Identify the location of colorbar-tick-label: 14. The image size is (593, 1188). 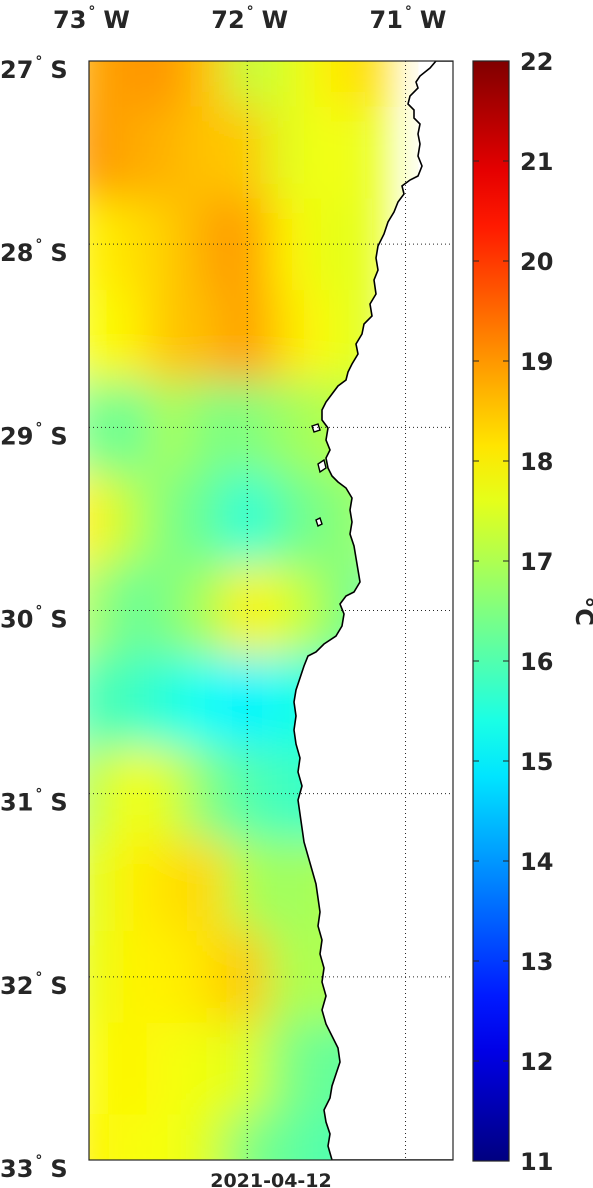
(536, 862).